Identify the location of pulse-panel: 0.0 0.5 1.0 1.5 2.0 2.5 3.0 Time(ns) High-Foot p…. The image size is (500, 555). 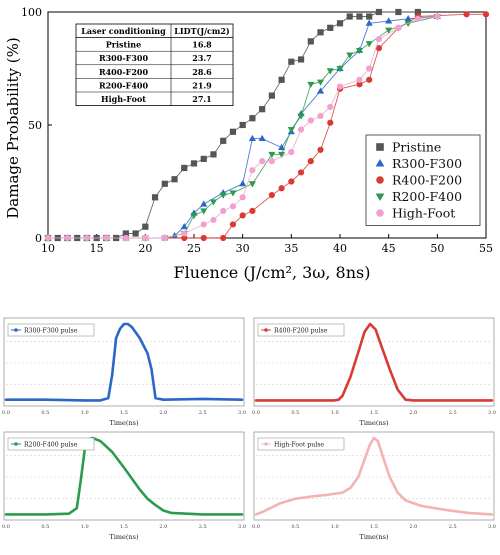
(374, 486).